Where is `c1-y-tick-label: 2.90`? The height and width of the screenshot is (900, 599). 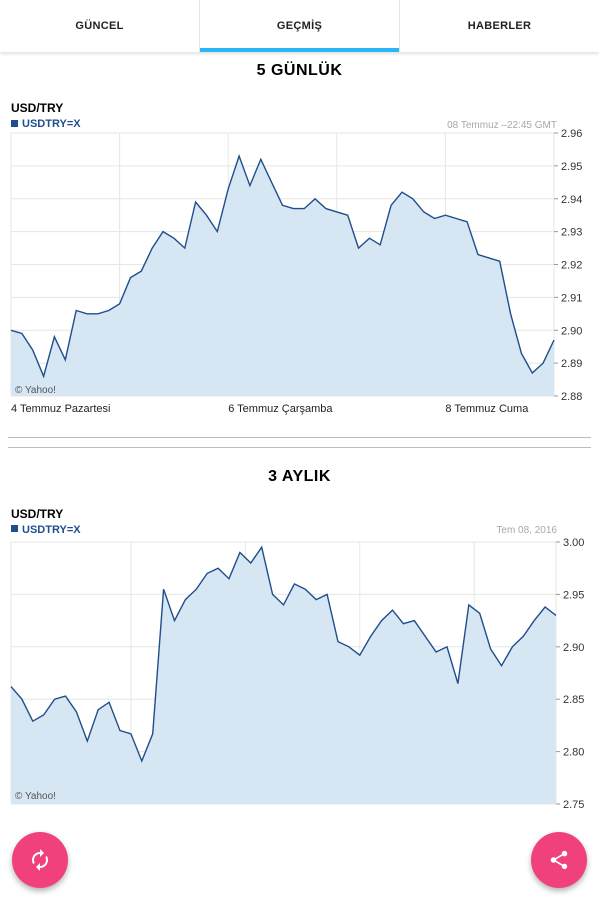
c1-y-tick-label: 2.90 is located at coordinates (571, 331).